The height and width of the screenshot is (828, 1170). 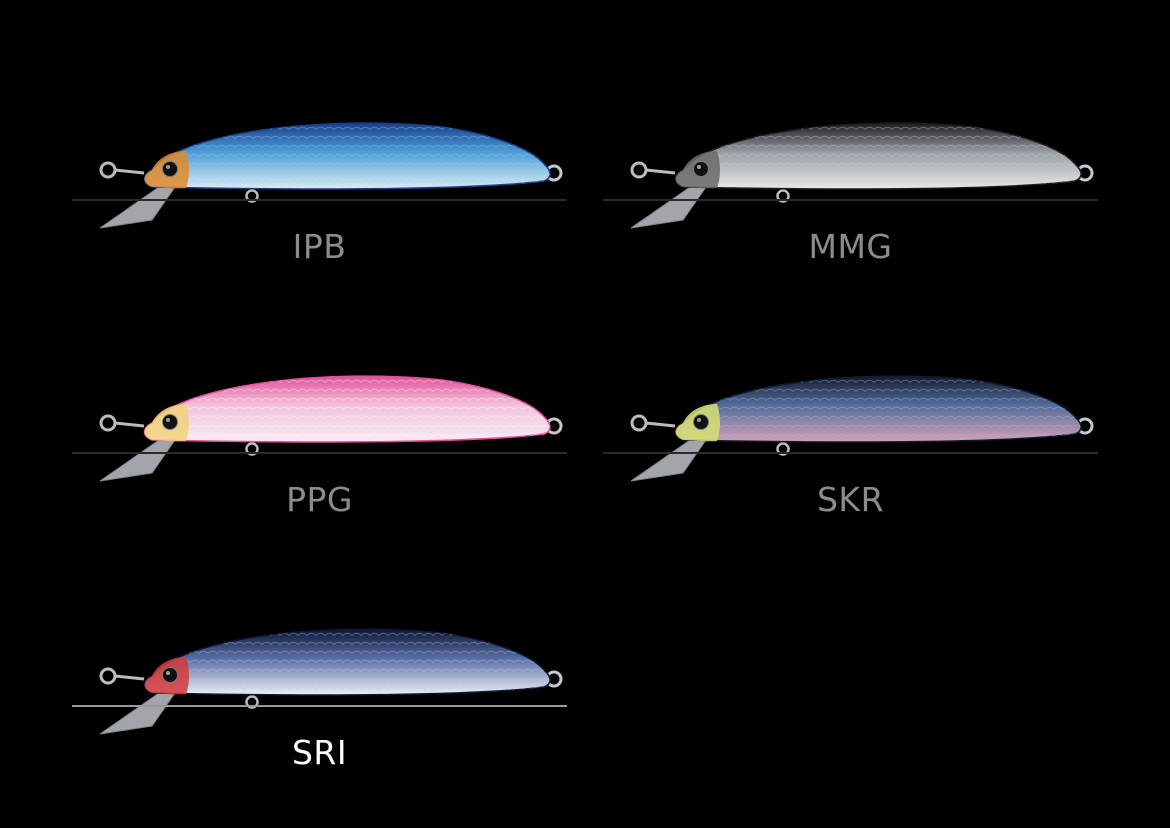 I want to click on color-code-label: SRI, so click(x=319, y=752).